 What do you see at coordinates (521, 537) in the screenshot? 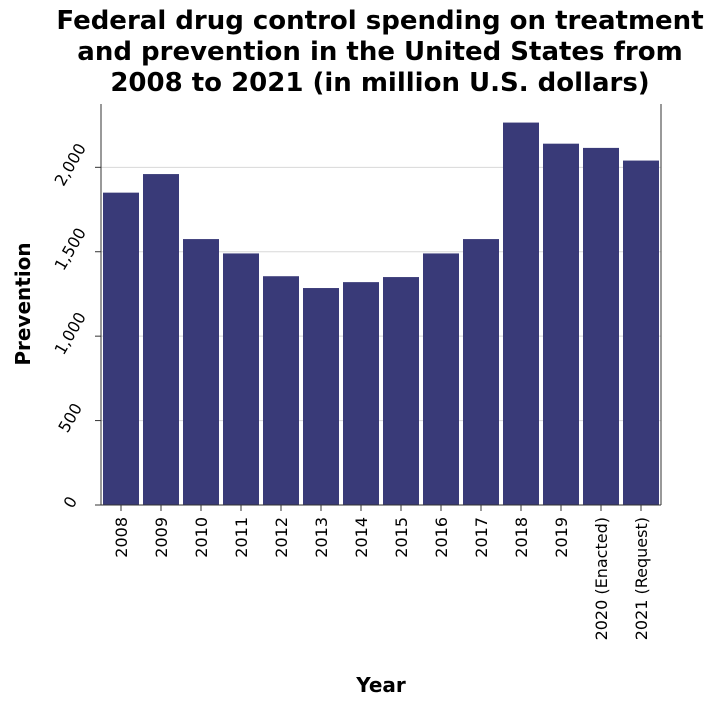
I see `x-tick-label: 2018` at bounding box center [521, 537].